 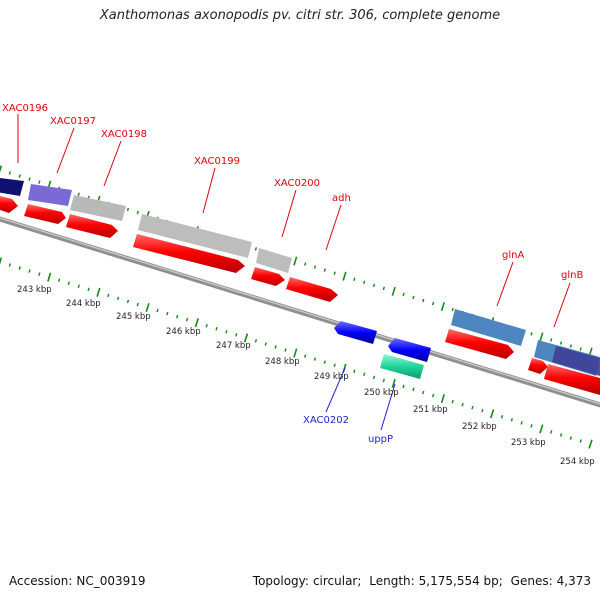 I want to click on kbp-label-247: 247 kbp, so click(x=233, y=346).